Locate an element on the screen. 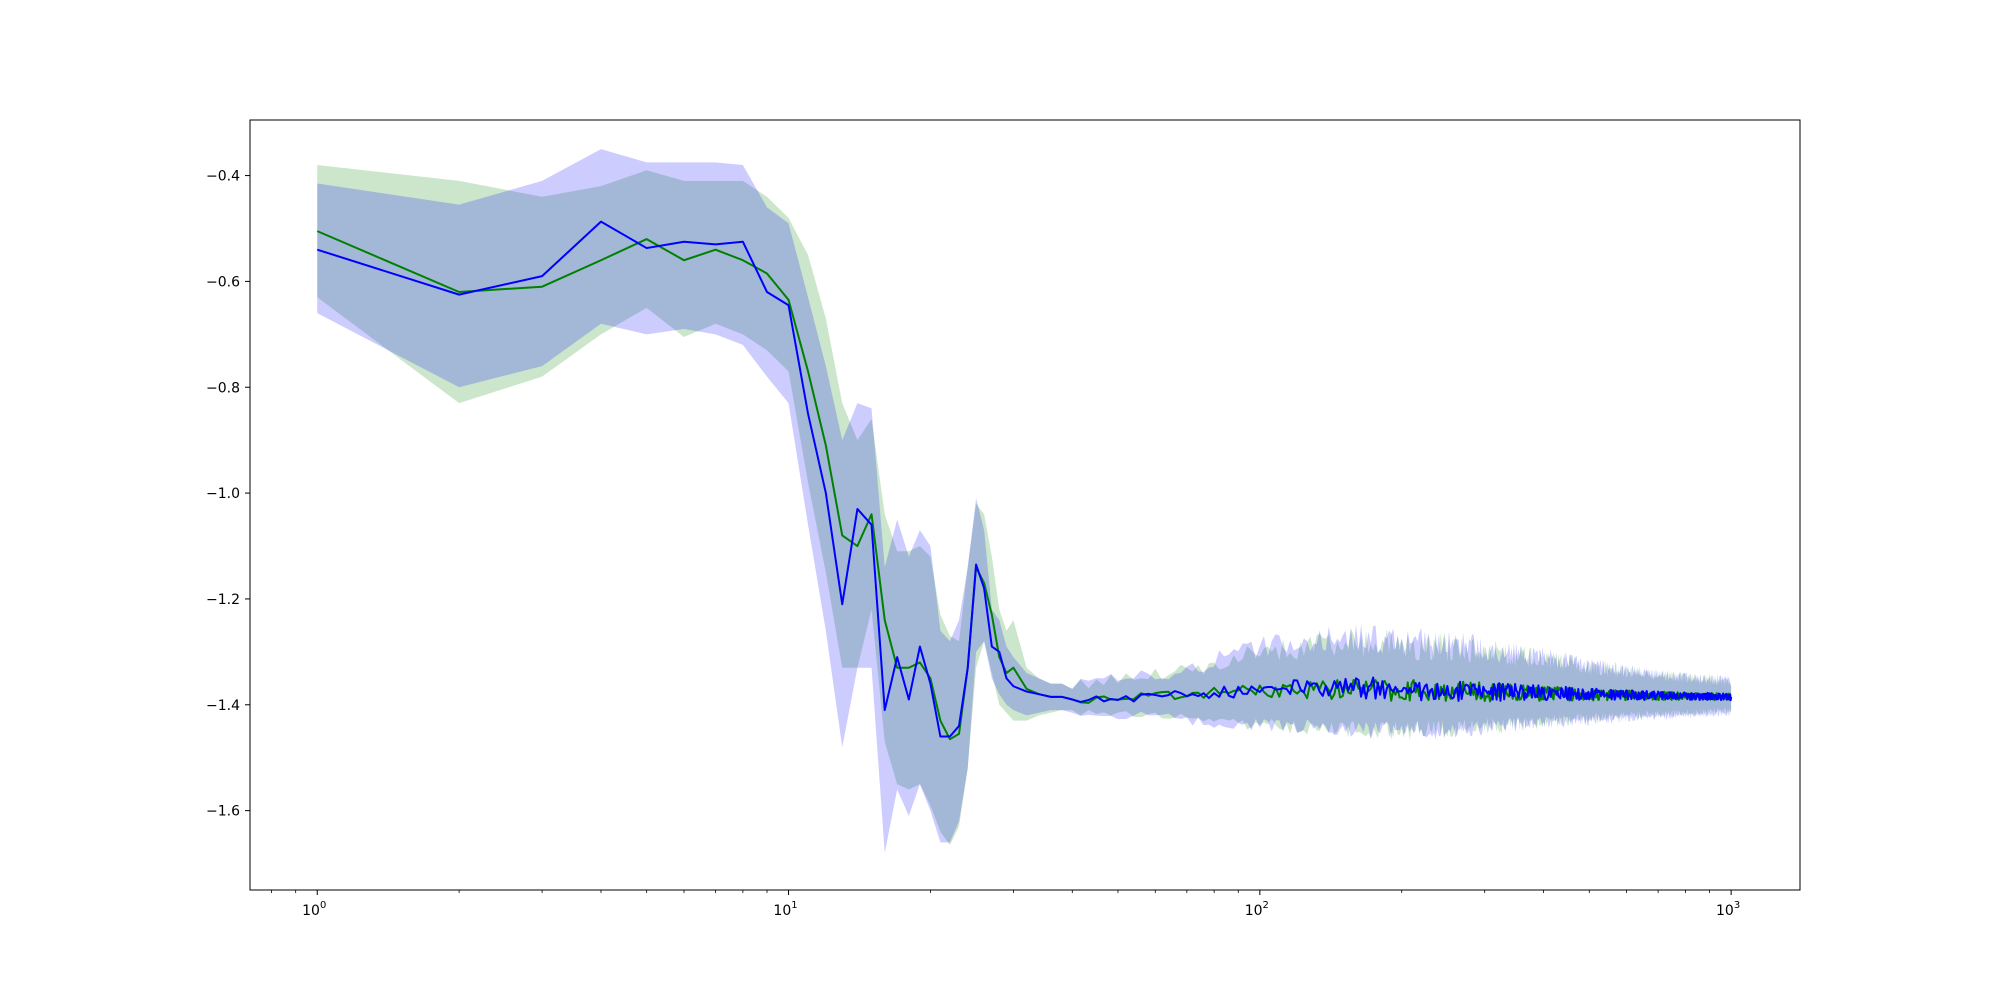 The width and height of the screenshot is (2000, 1000). y-tick-label: −1.6 is located at coordinates (223, 812).